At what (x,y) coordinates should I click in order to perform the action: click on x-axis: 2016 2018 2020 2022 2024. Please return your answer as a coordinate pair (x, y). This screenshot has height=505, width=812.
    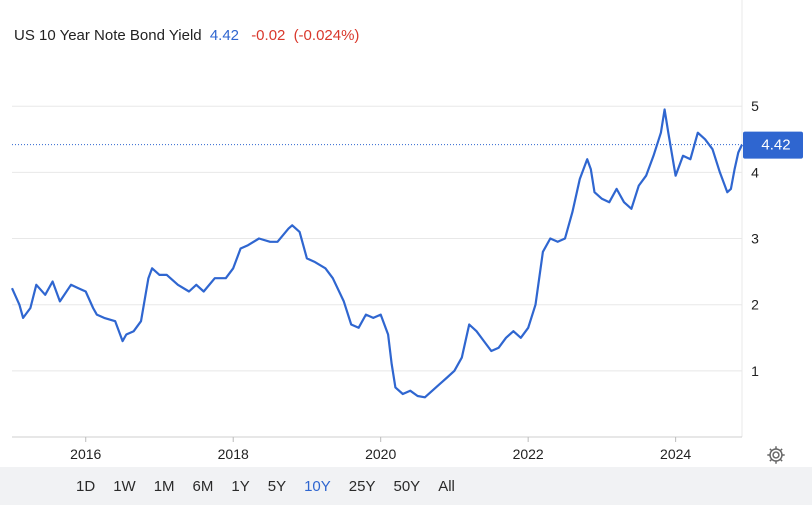
    Looking at the image, I should click on (380, 449).